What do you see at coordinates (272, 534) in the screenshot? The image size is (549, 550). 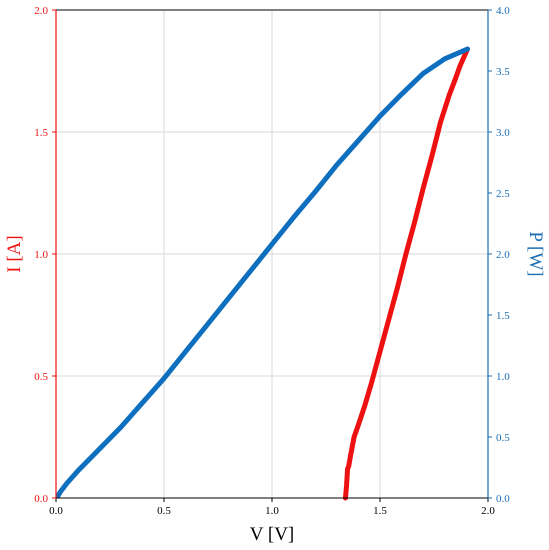 I see `x-axis-label: V [V]` at bounding box center [272, 534].